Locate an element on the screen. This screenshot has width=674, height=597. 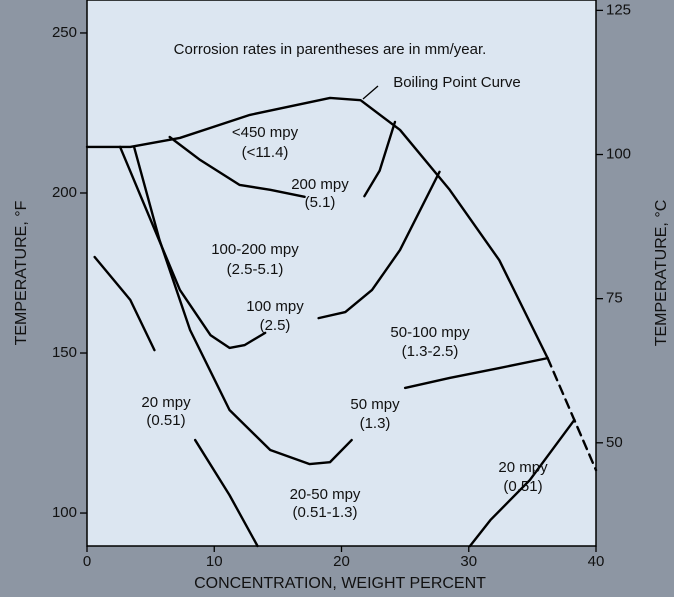
annotation-leader is located at coordinates (370, 92).